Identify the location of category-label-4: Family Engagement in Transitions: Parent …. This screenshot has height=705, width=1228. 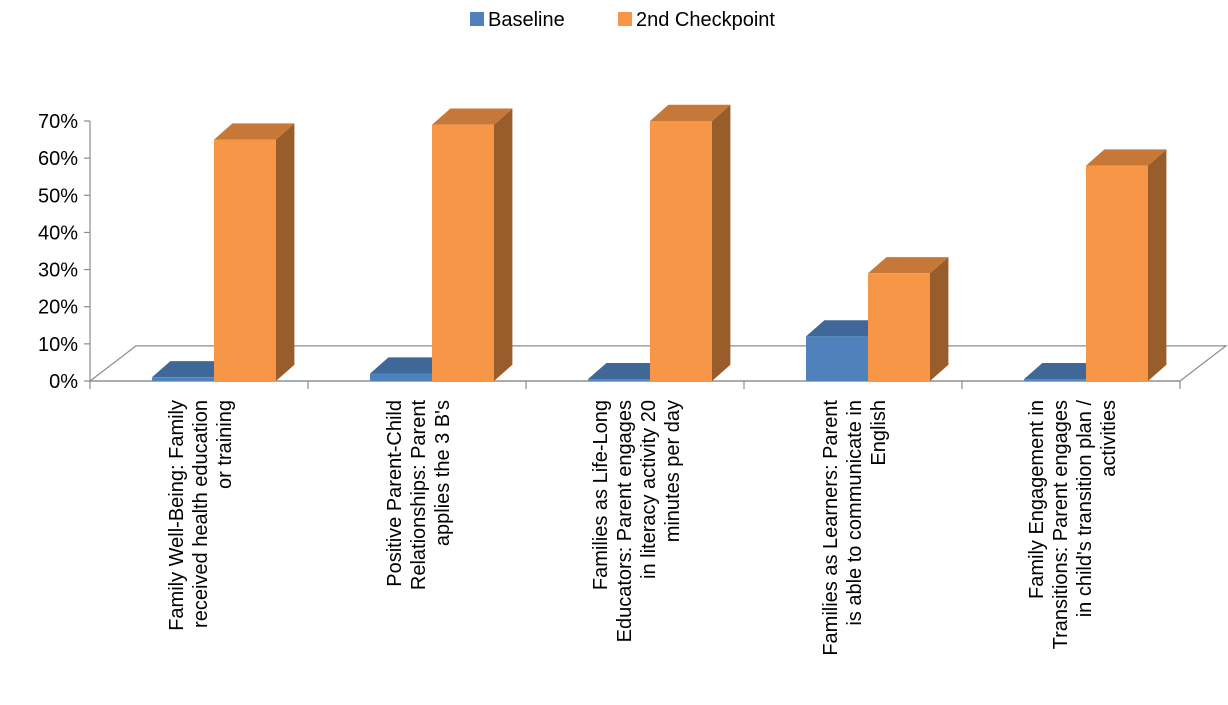
(1073, 525).